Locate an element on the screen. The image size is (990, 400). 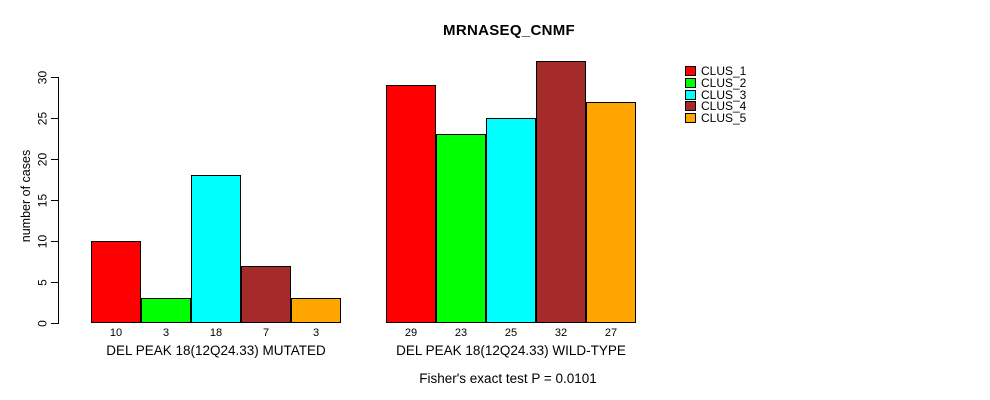
y-axis-tick-label: 20 is located at coordinates (42, 159).